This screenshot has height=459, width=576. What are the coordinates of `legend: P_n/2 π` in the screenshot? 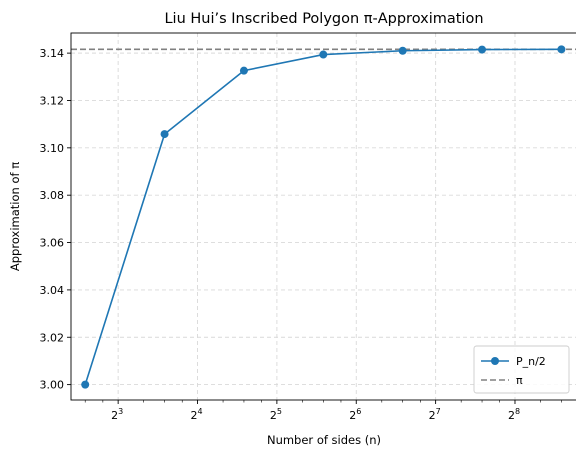 It's located at (521, 369).